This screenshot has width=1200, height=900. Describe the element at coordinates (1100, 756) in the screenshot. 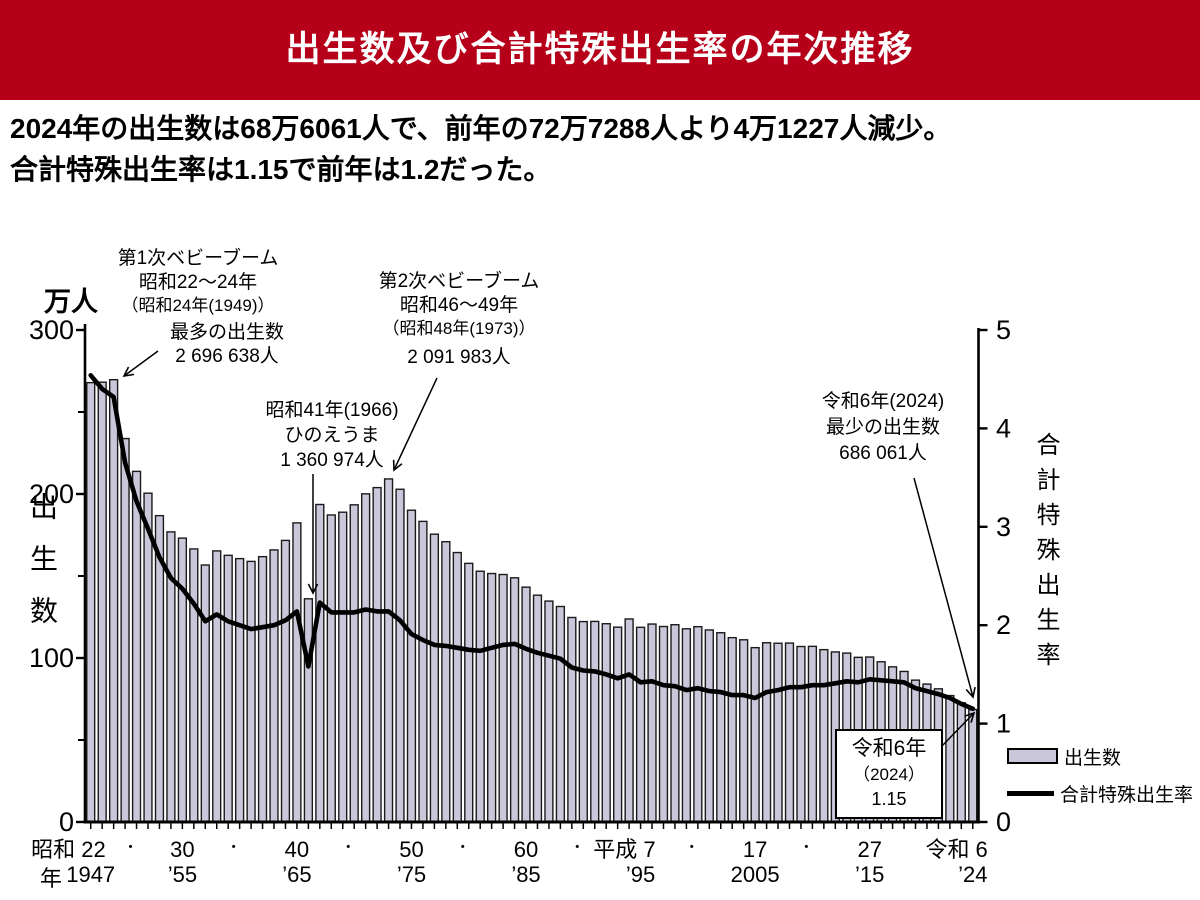

I see `legend-item-births: 出生数` at that location.